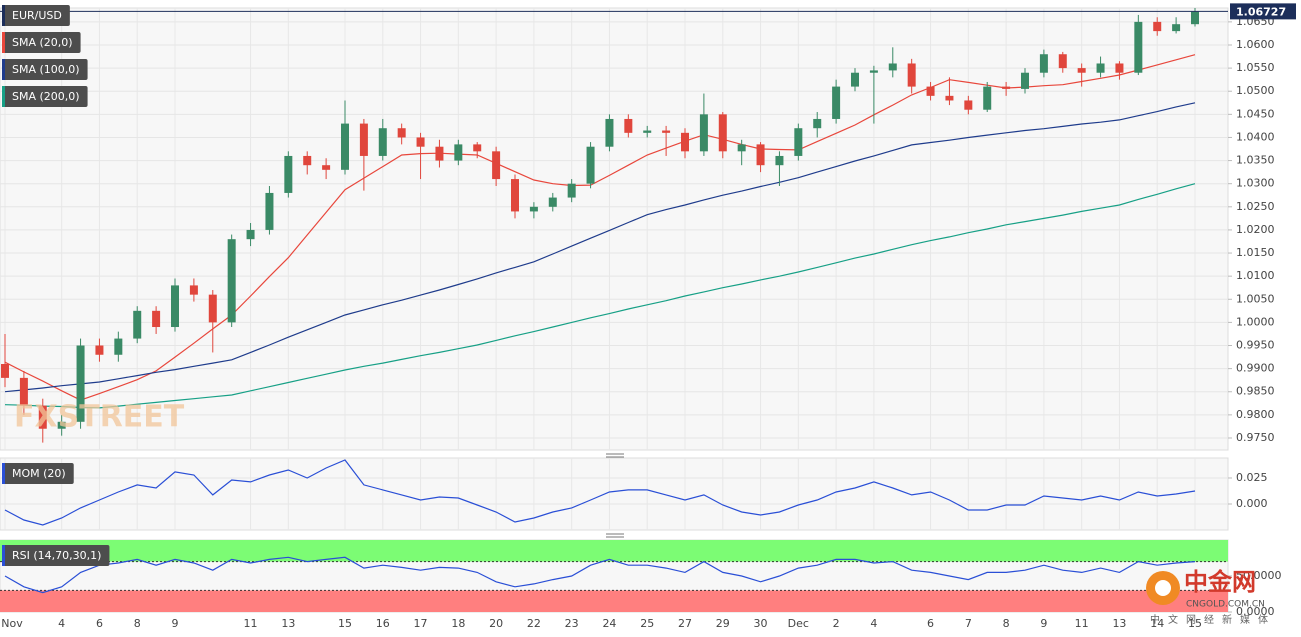  Describe the element at coordinates (723, 623) in the screenshot. I see `x-tick-label: 29` at that location.